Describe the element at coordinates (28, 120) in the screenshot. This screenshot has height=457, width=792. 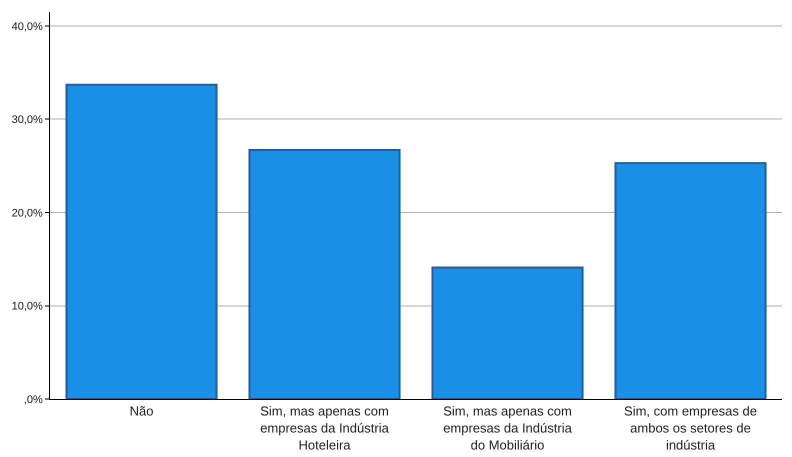
I see `y-tick-label: 30,0%` at that location.